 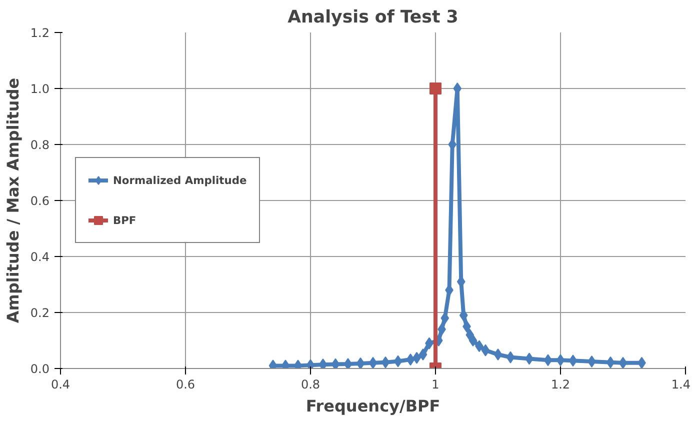 I want to click on chart-title: Analysis of Test 3, so click(x=373, y=18).